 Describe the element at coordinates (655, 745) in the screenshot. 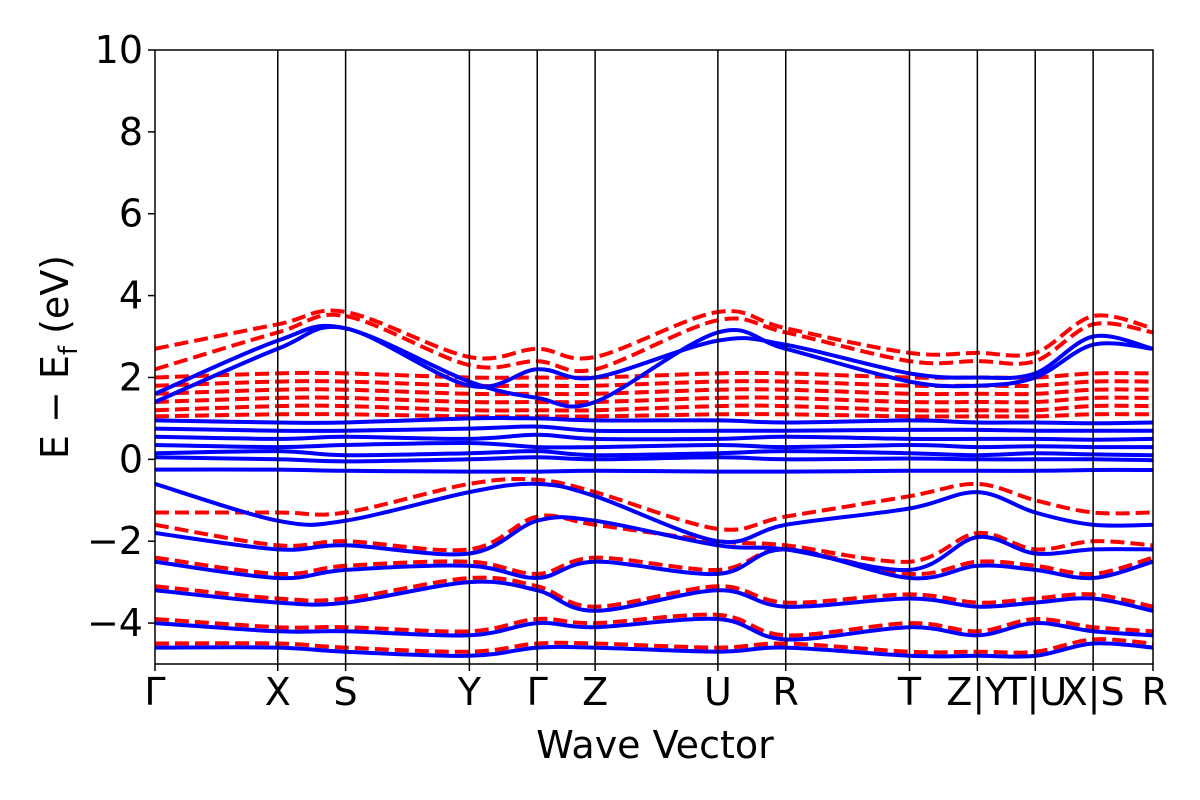

I see `x-axis-title: Wave Vector` at that location.